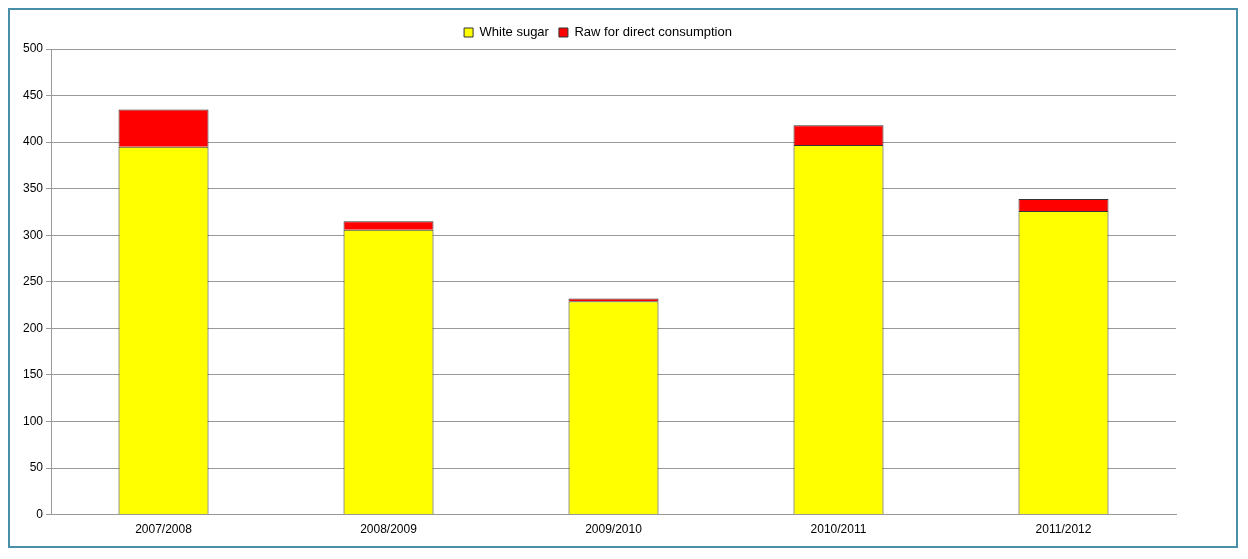  Describe the element at coordinates (40, 513) in the screenshot. I see `y-tick-label: 0` at that location.